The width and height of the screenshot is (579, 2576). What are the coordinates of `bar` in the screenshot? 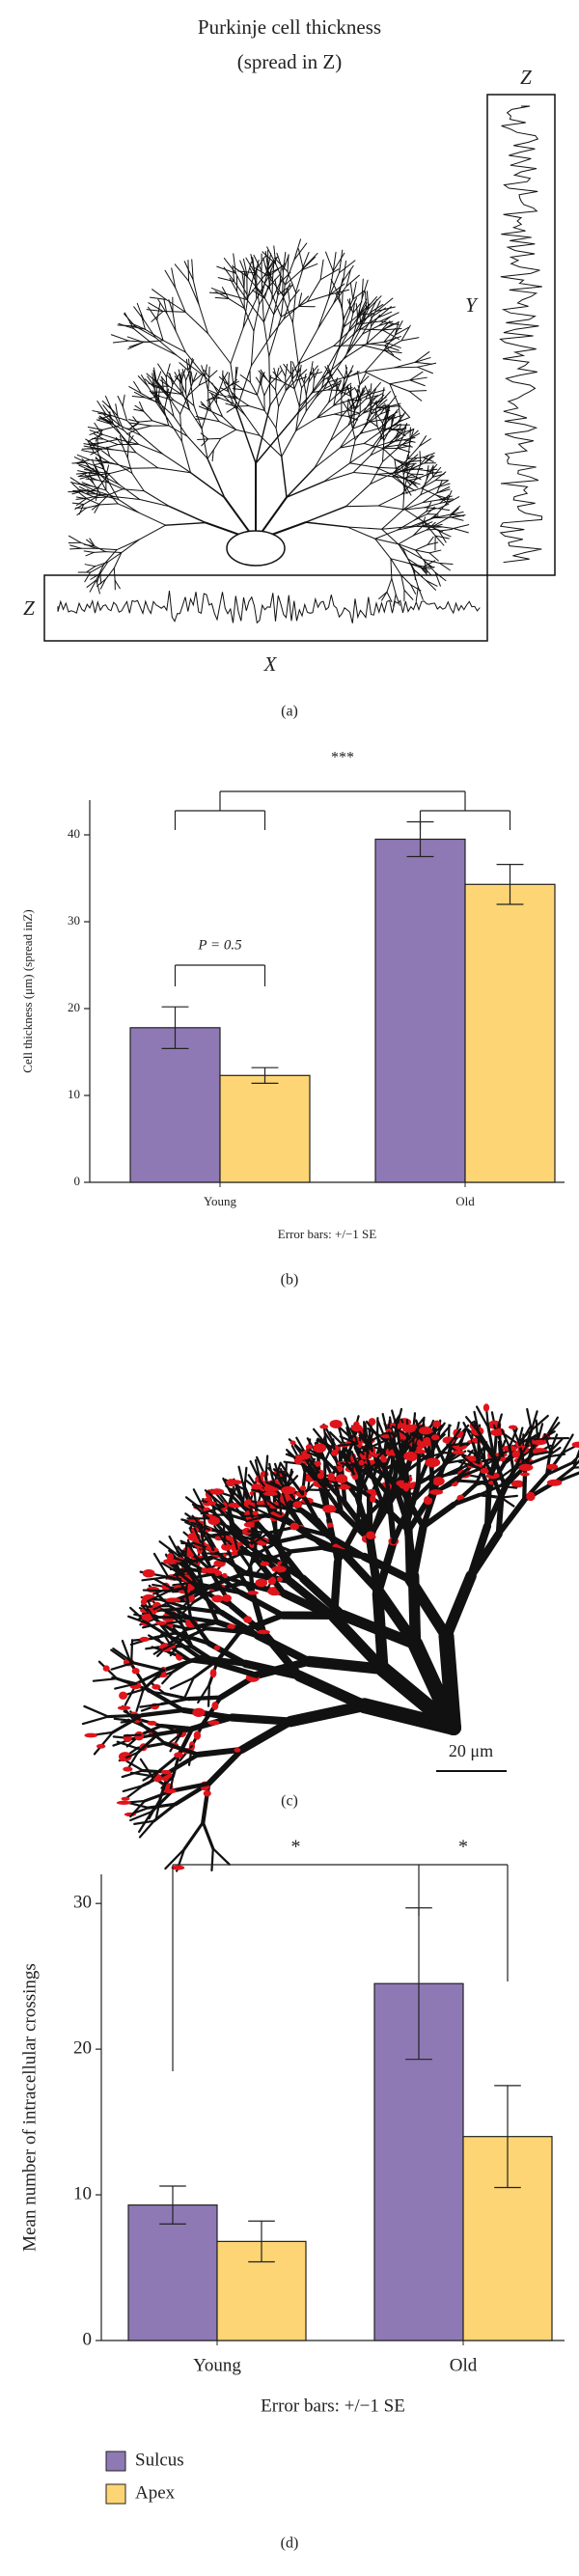 It's located at (265, 1128).